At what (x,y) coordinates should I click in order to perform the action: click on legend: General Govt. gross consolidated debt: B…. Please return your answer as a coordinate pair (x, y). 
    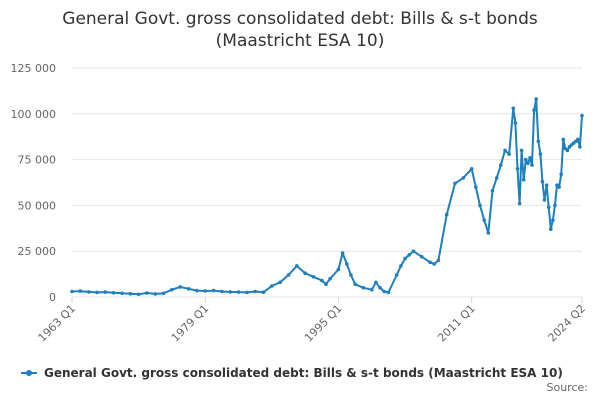
    Looking at the image, I should click on (292, 373).